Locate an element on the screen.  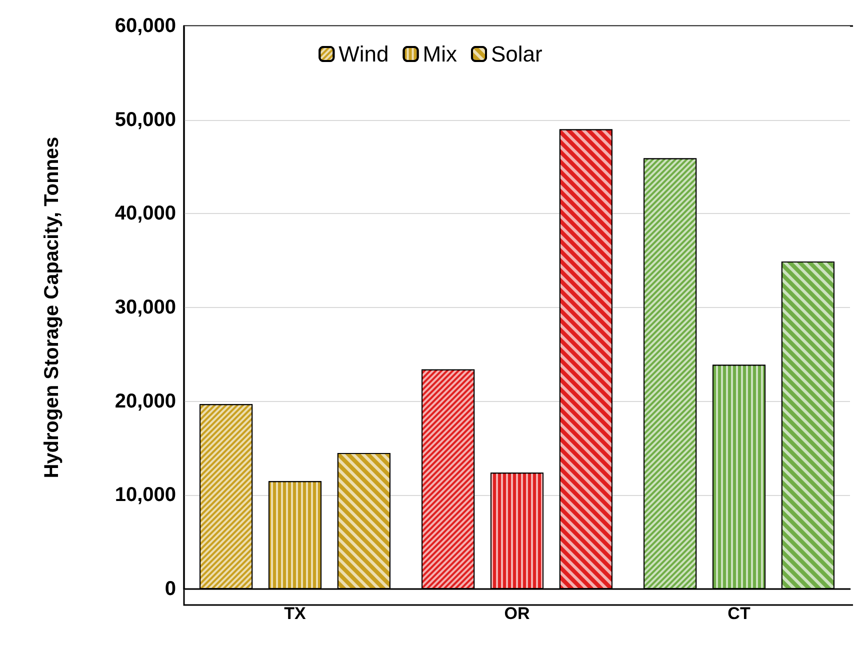
y-tick-label: 20,000 is located at coordinates (145, 401).